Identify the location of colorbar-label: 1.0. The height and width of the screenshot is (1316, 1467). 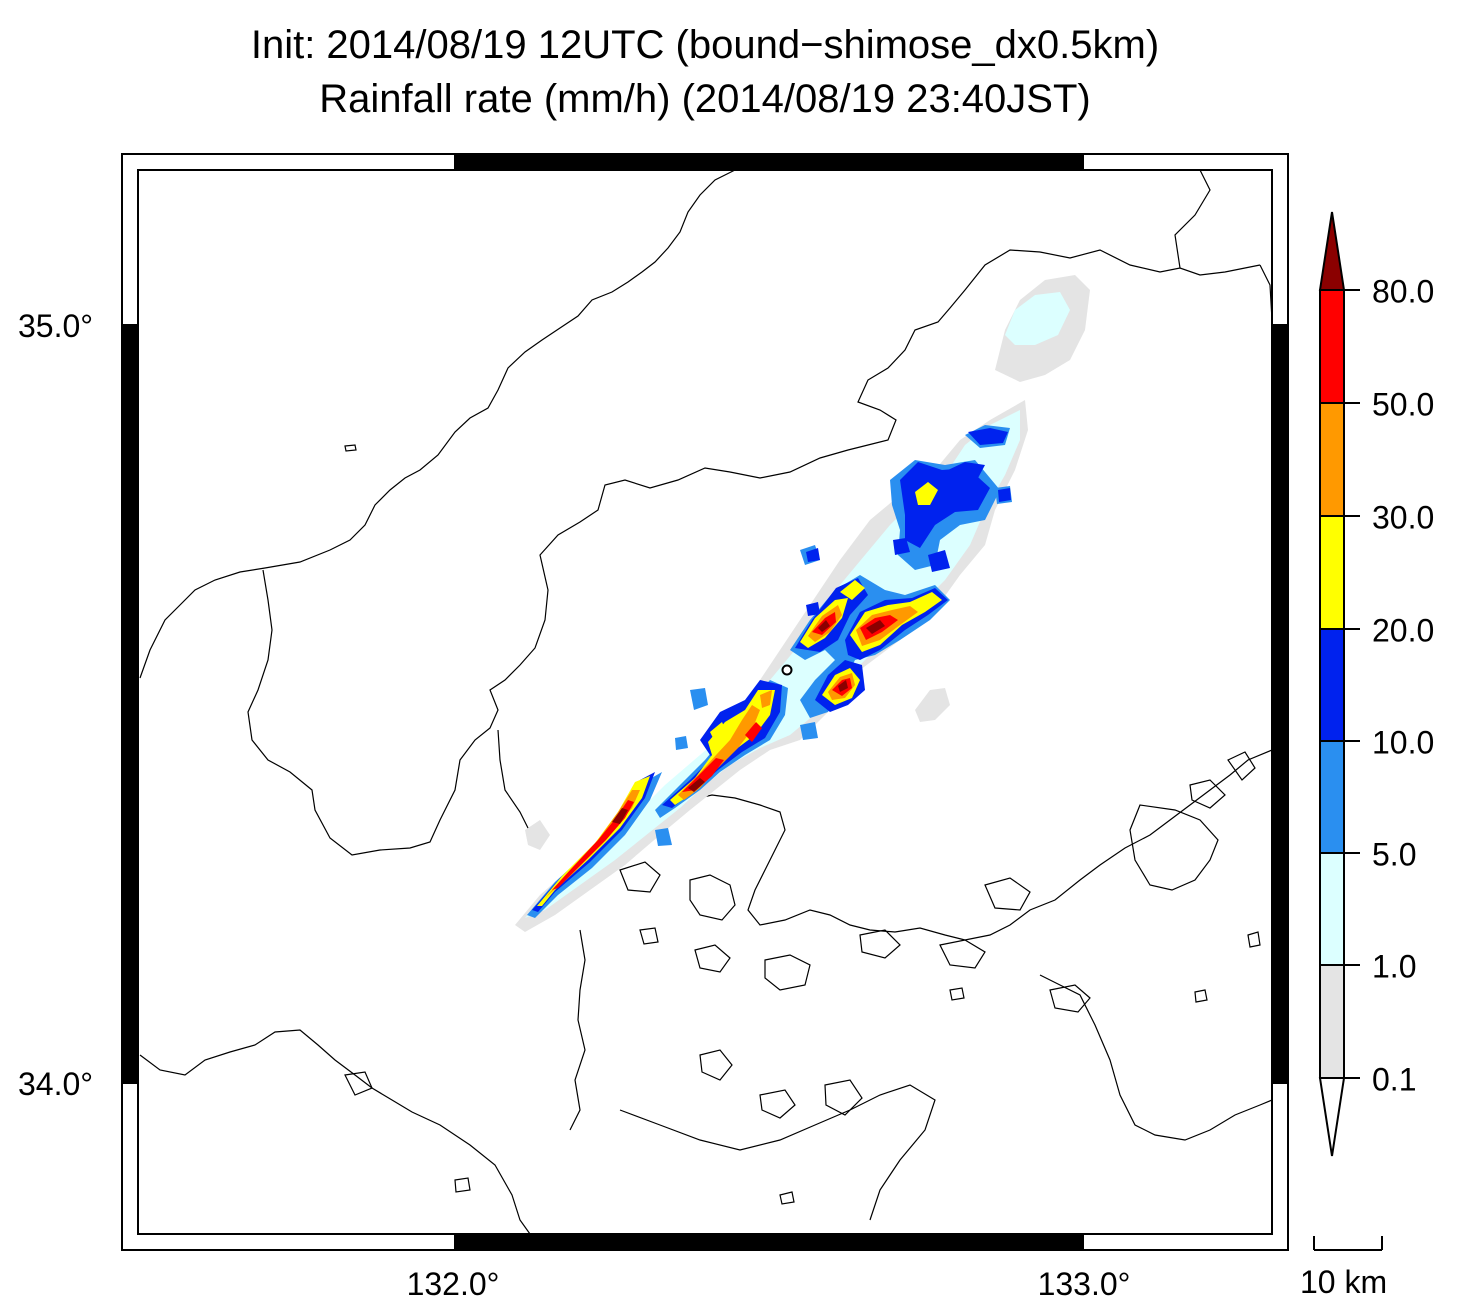
(1394, 966).